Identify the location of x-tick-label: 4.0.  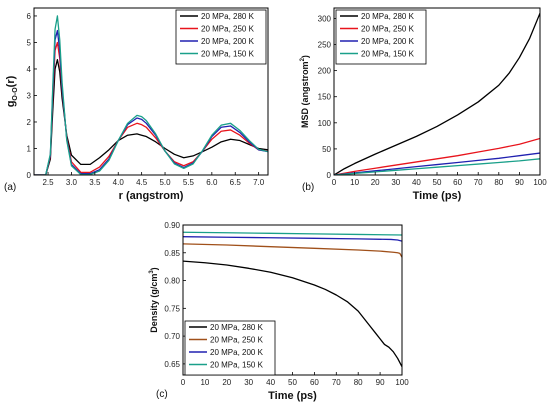
(119, 182).